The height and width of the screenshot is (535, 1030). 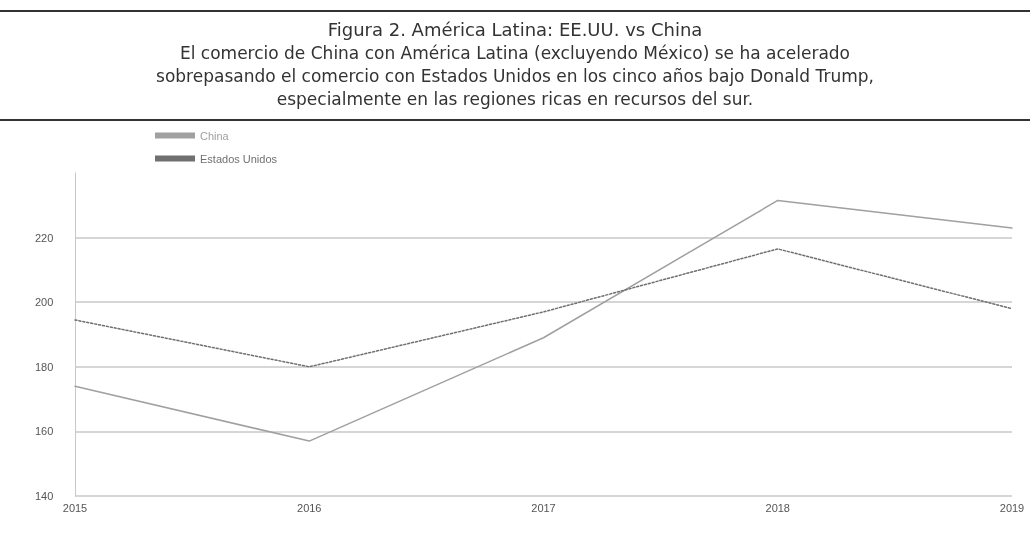 I want to click on y-tick-label: 180, so click(x=44, y=366).